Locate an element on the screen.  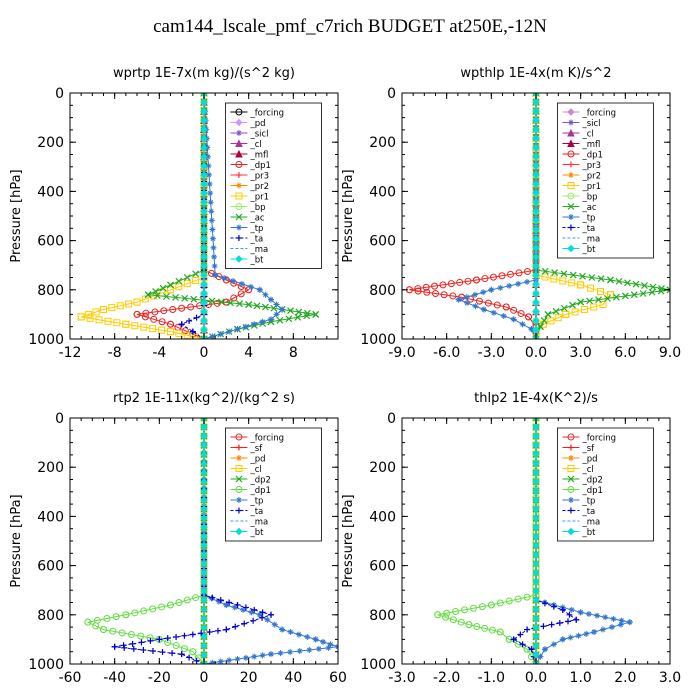
legend-label: _pr2 is located at coordinates (259, 187).